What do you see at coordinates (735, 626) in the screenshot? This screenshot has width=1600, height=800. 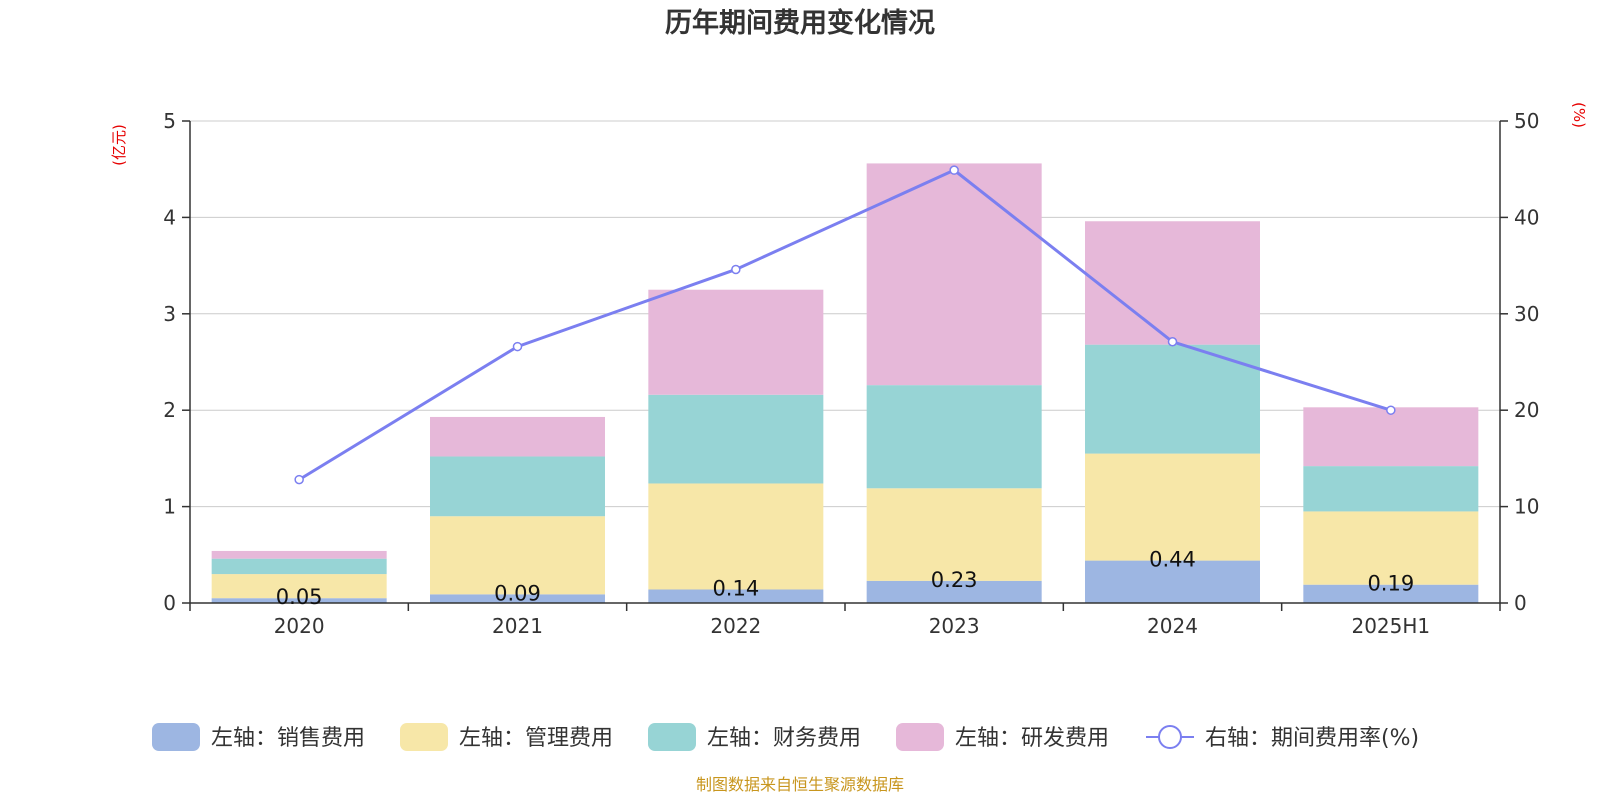 I see `x-tick-label: 2022` at bounding box center [735, 626].